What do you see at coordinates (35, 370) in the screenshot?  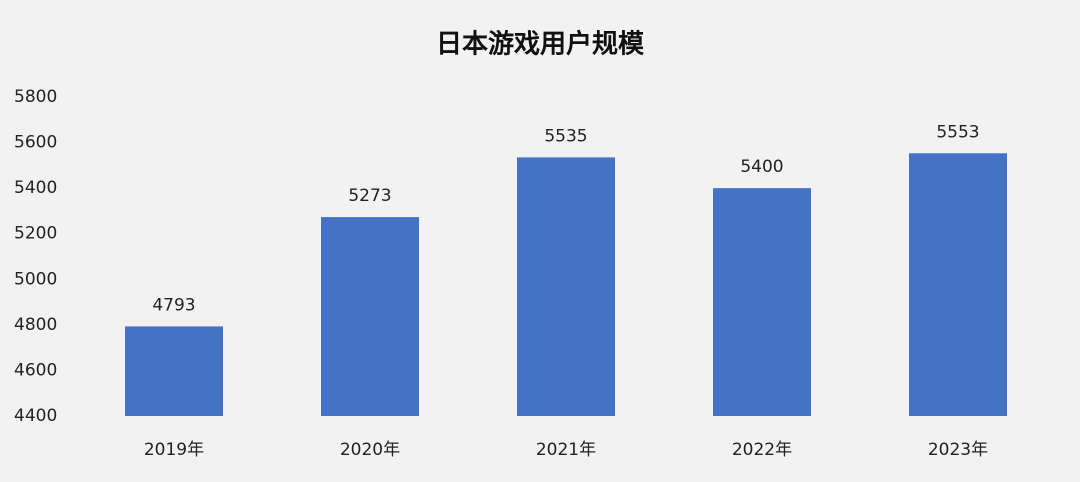 I see `y-tick-label: 4600` at bounding box center [35, 370].